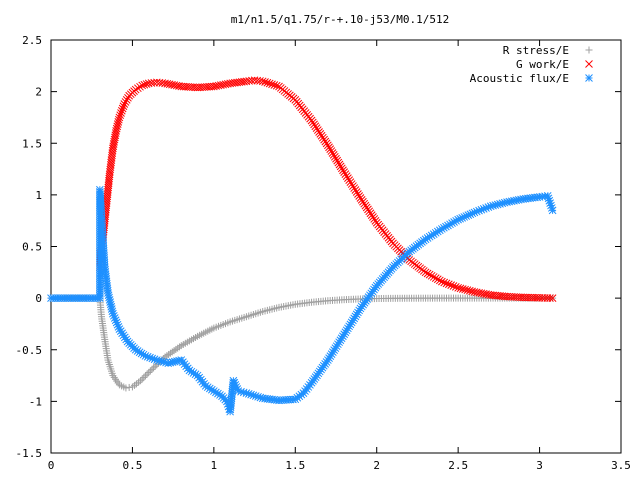 The width and height of the screenshot is (640, 480). Describe the element at coordinates (621, 465) in the screenshot. I see `x-tick-label: 3.5` at that location.